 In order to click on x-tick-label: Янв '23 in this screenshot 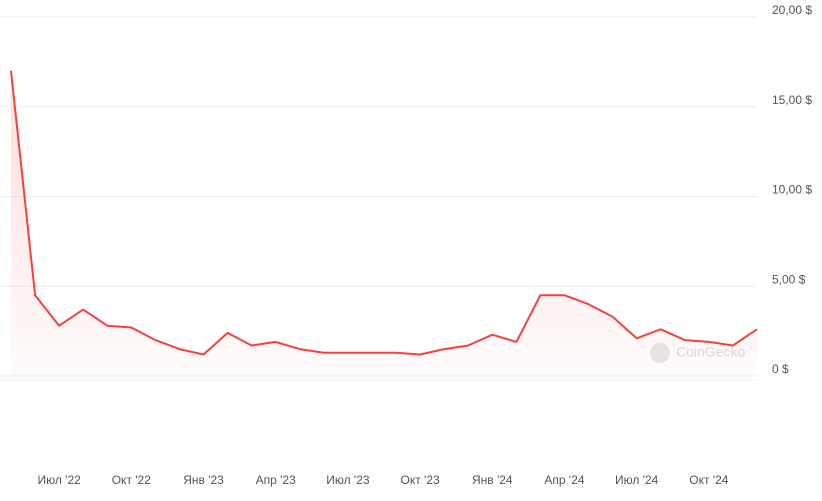, I will do `click(203, 480)`.